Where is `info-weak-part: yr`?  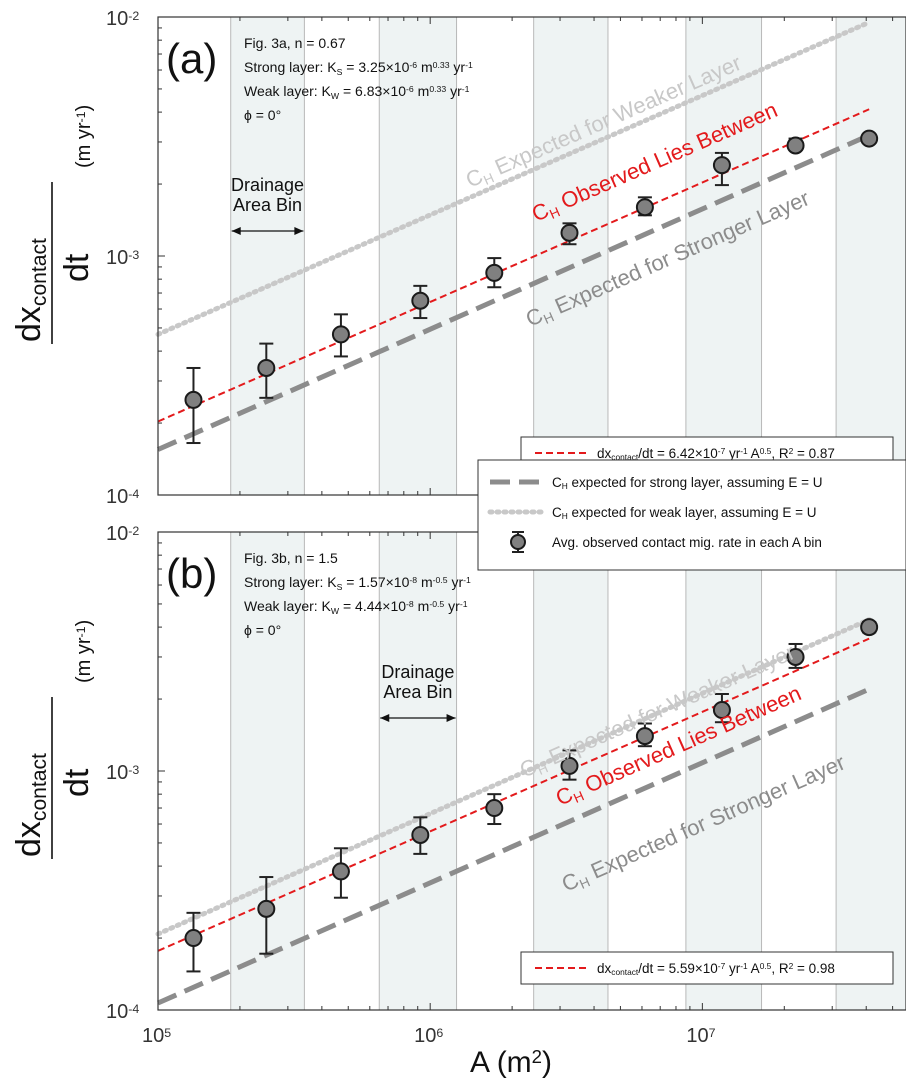 info-weak-part: yr is located at coordinates (452, 606).